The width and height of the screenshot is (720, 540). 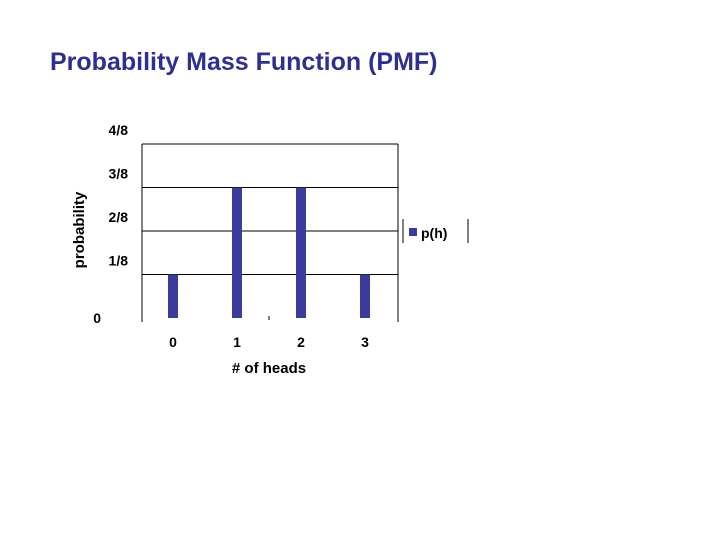 What do you see at coordinates (269, 342) in the screenshot?
I see `x-tick-labels: 0 1 2 3` at bounding box center [269, 342].